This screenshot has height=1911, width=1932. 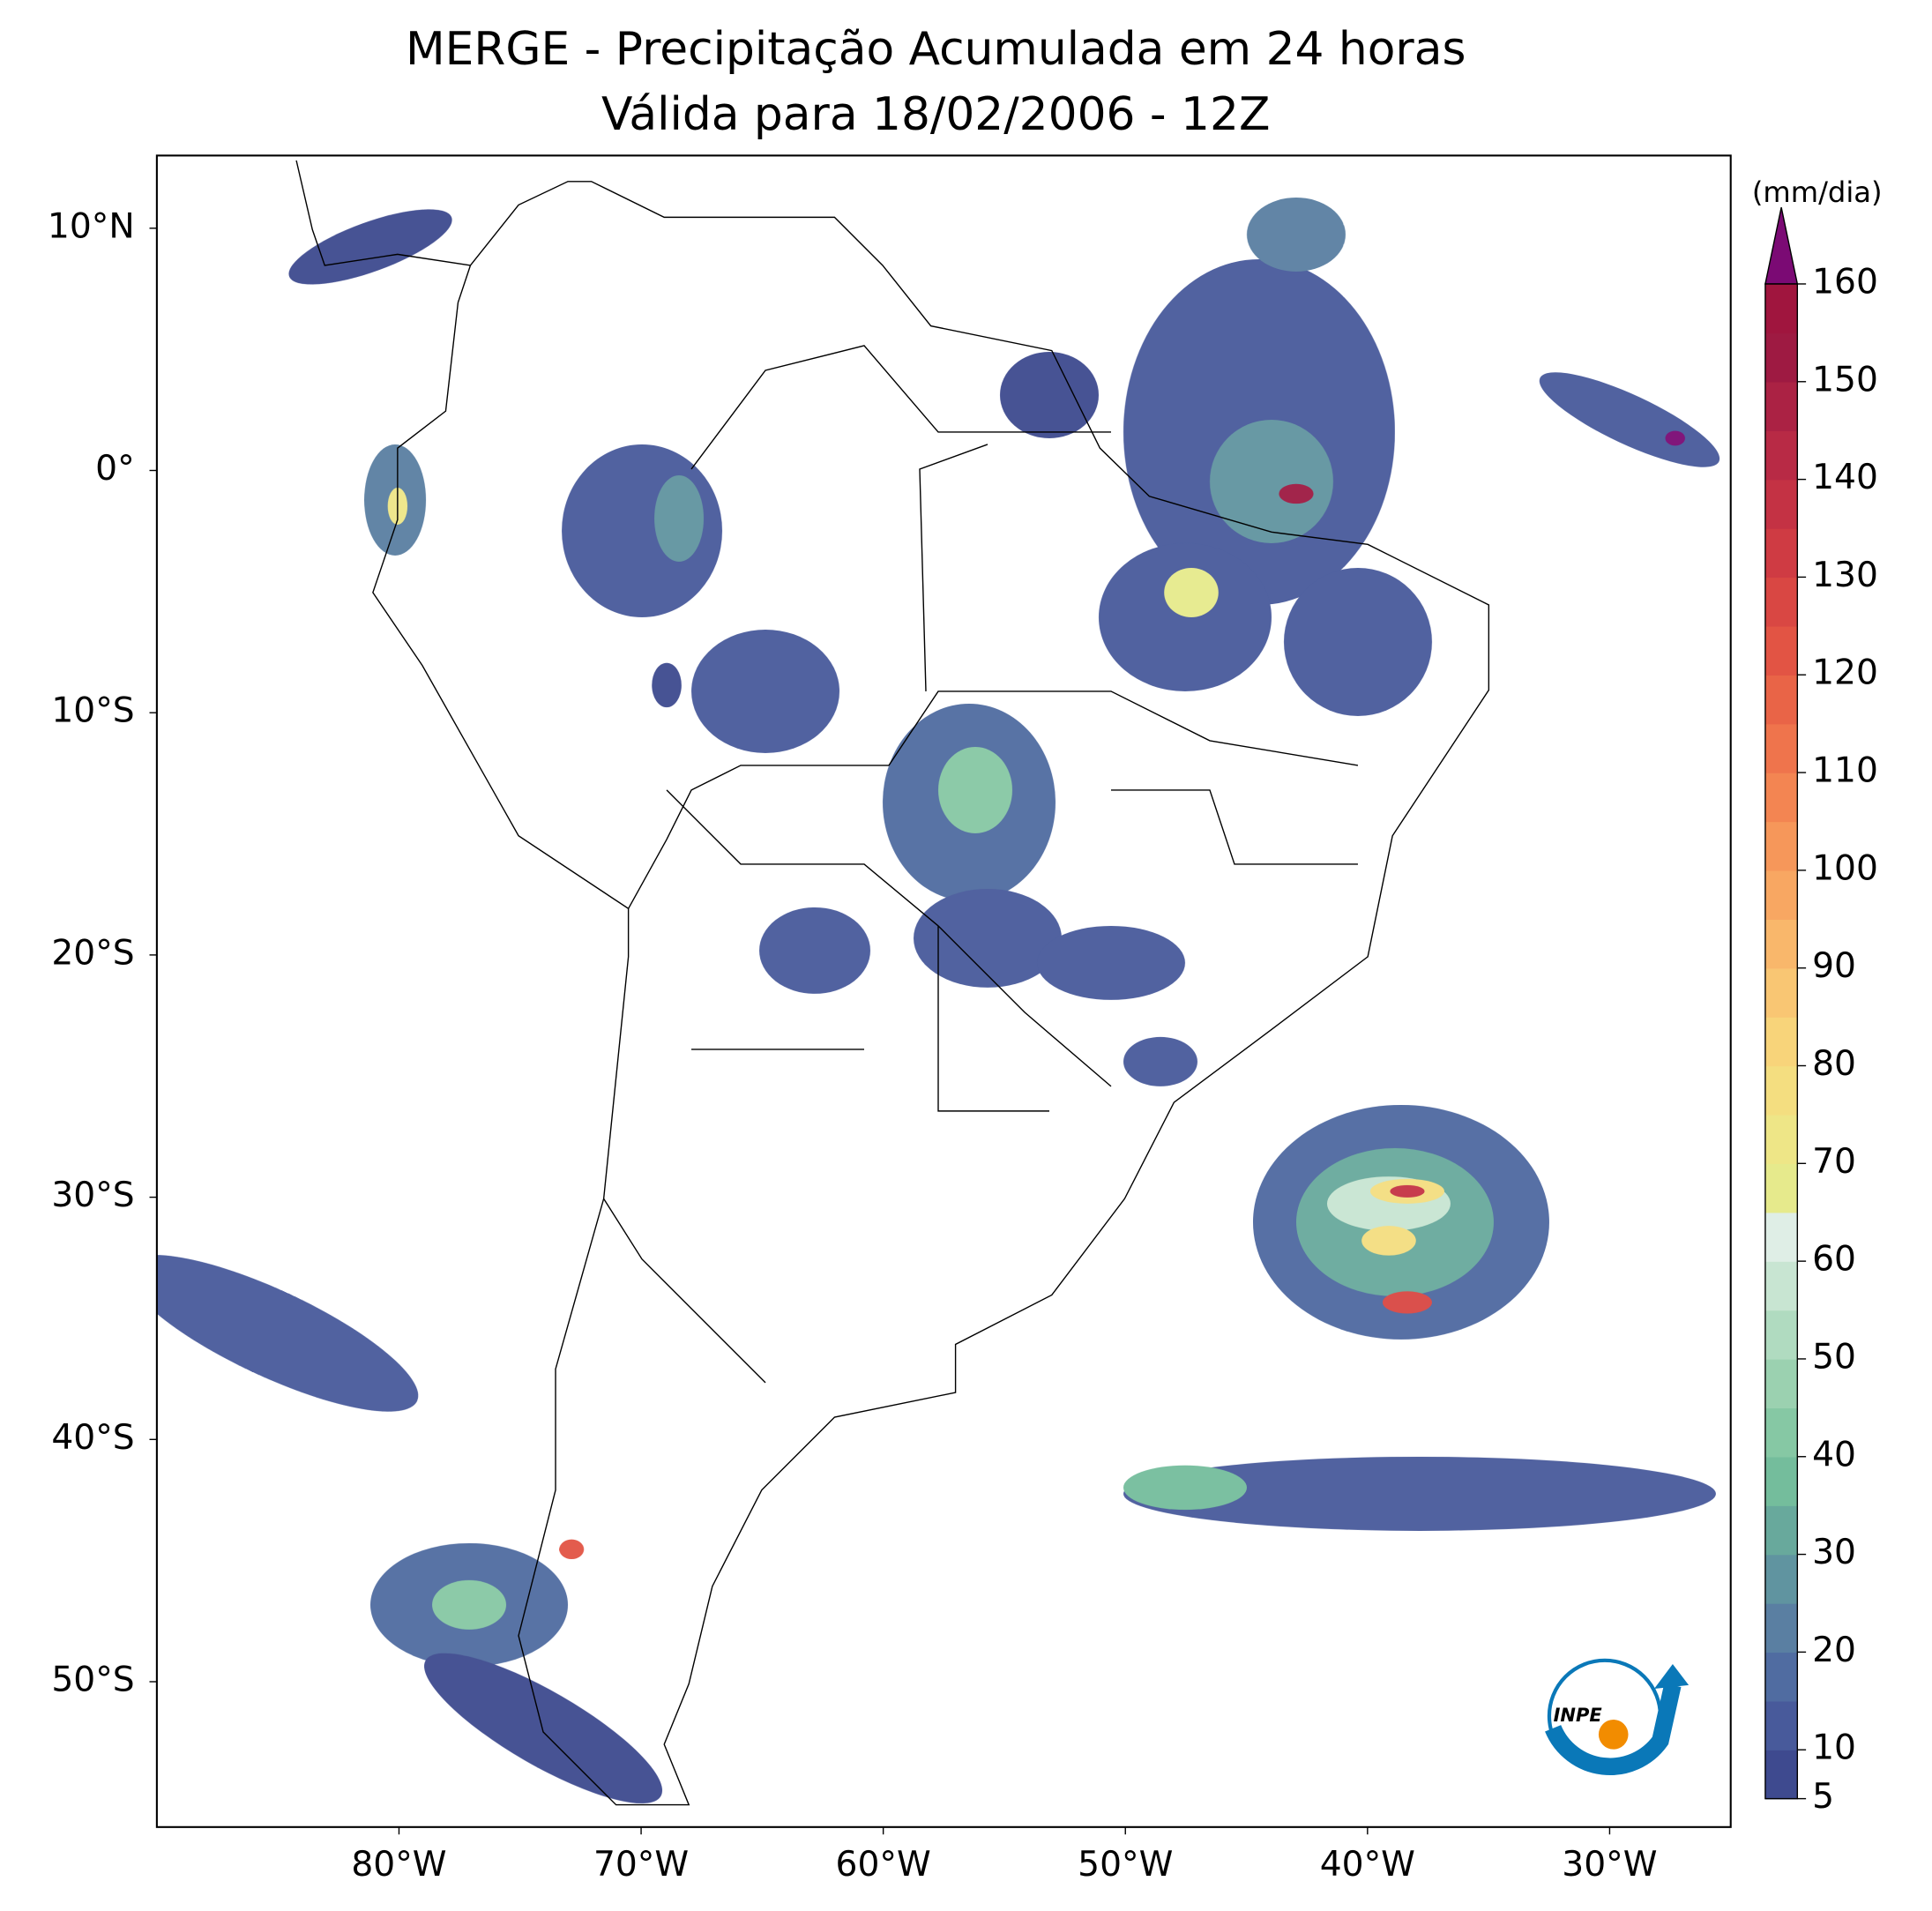 What do you see at coordinates (1834, 1748) in the screenshot?
I see `colorbar-tick-label: 10` at bounding box center [1834, 1748].